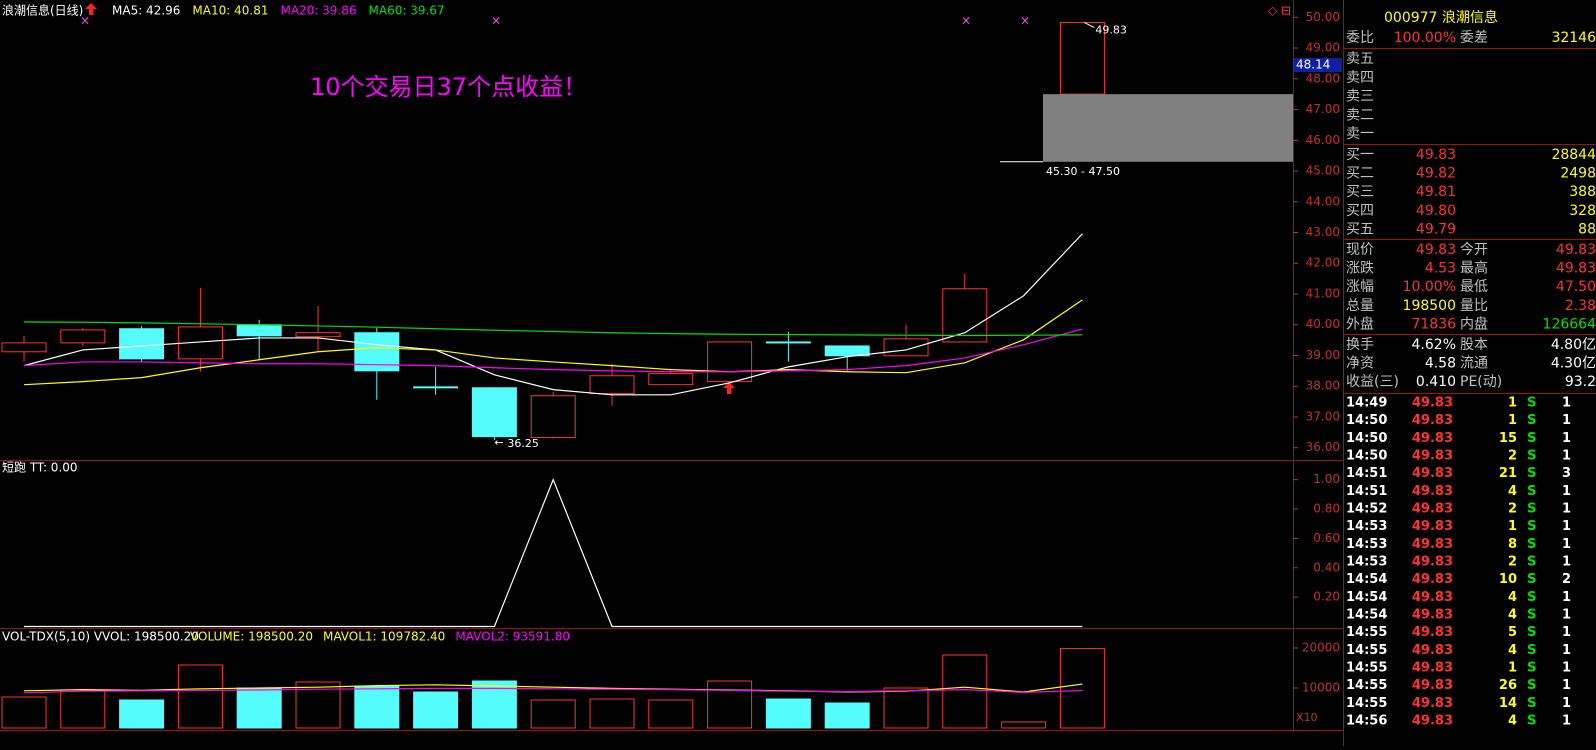 Image resolution: width=1596 pixels, height=750 pixels. Describe the element at coordinates (729, 388) in the screenshot. I see `signal-arrow` at that location.